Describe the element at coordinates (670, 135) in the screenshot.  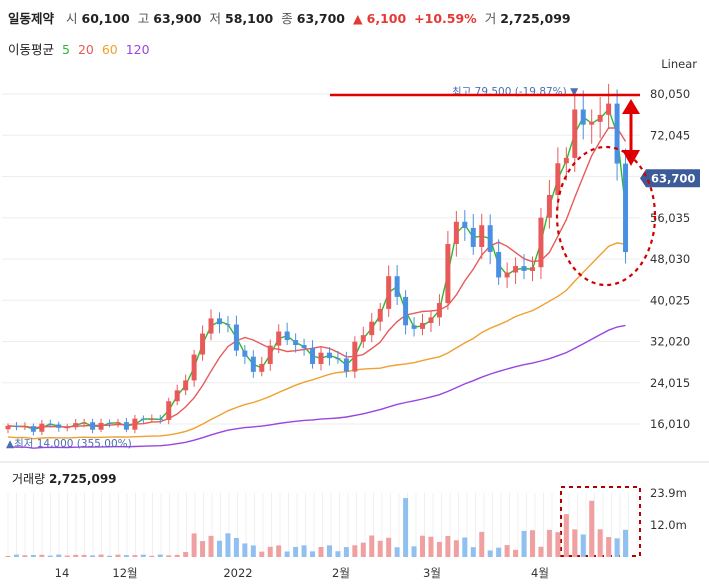
I see `y-tick-label: 72,045` at that location.